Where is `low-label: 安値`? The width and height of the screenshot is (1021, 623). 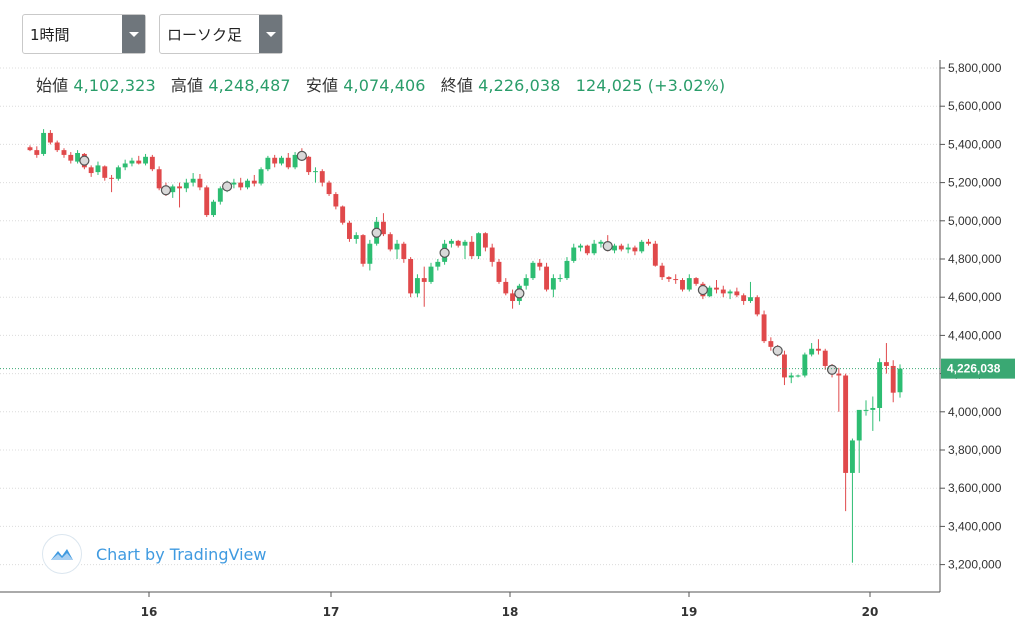 low-label: 安値 is located at coordinates (322, 85).